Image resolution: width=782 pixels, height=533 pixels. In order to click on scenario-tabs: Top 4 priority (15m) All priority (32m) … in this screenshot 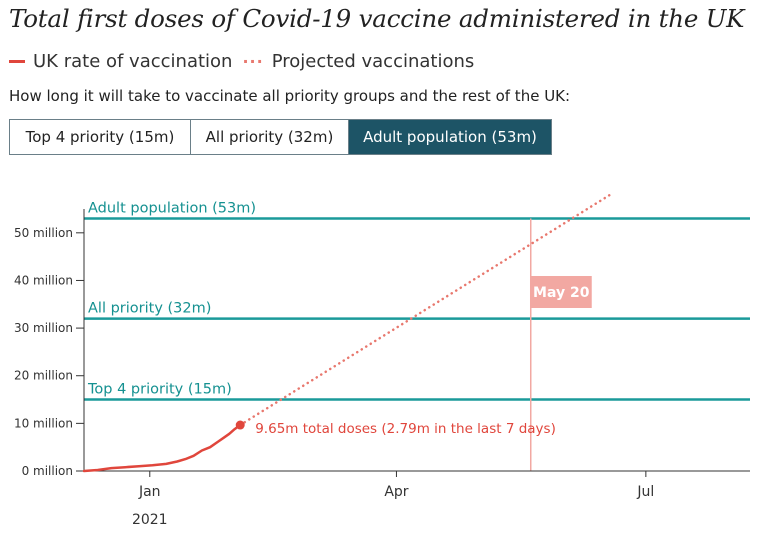, I will do `click(280, 137)`.